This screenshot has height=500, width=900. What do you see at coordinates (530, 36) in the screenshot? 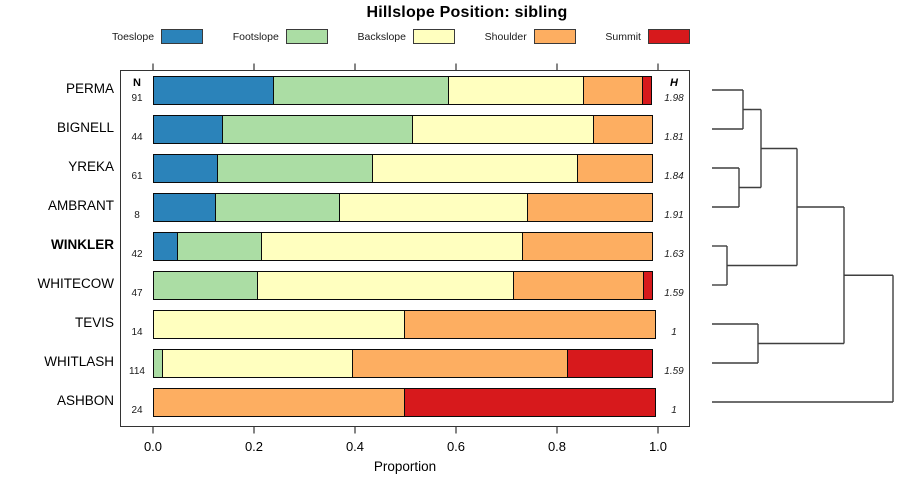
I see `legend-item-shoulder: Shoulder` at bounding box center [530, 36].